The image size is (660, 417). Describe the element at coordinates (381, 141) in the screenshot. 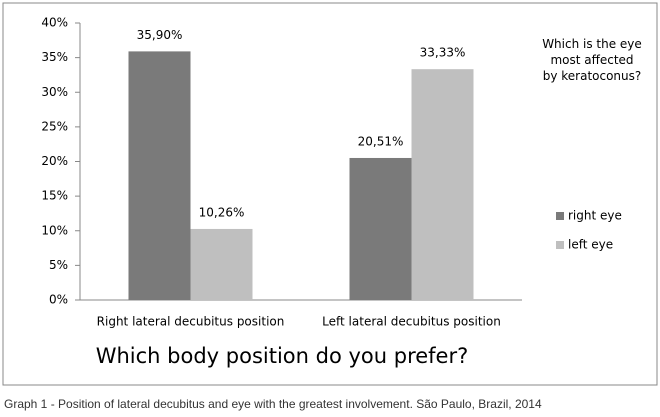

I see `value-label: 20,51%` at that location.